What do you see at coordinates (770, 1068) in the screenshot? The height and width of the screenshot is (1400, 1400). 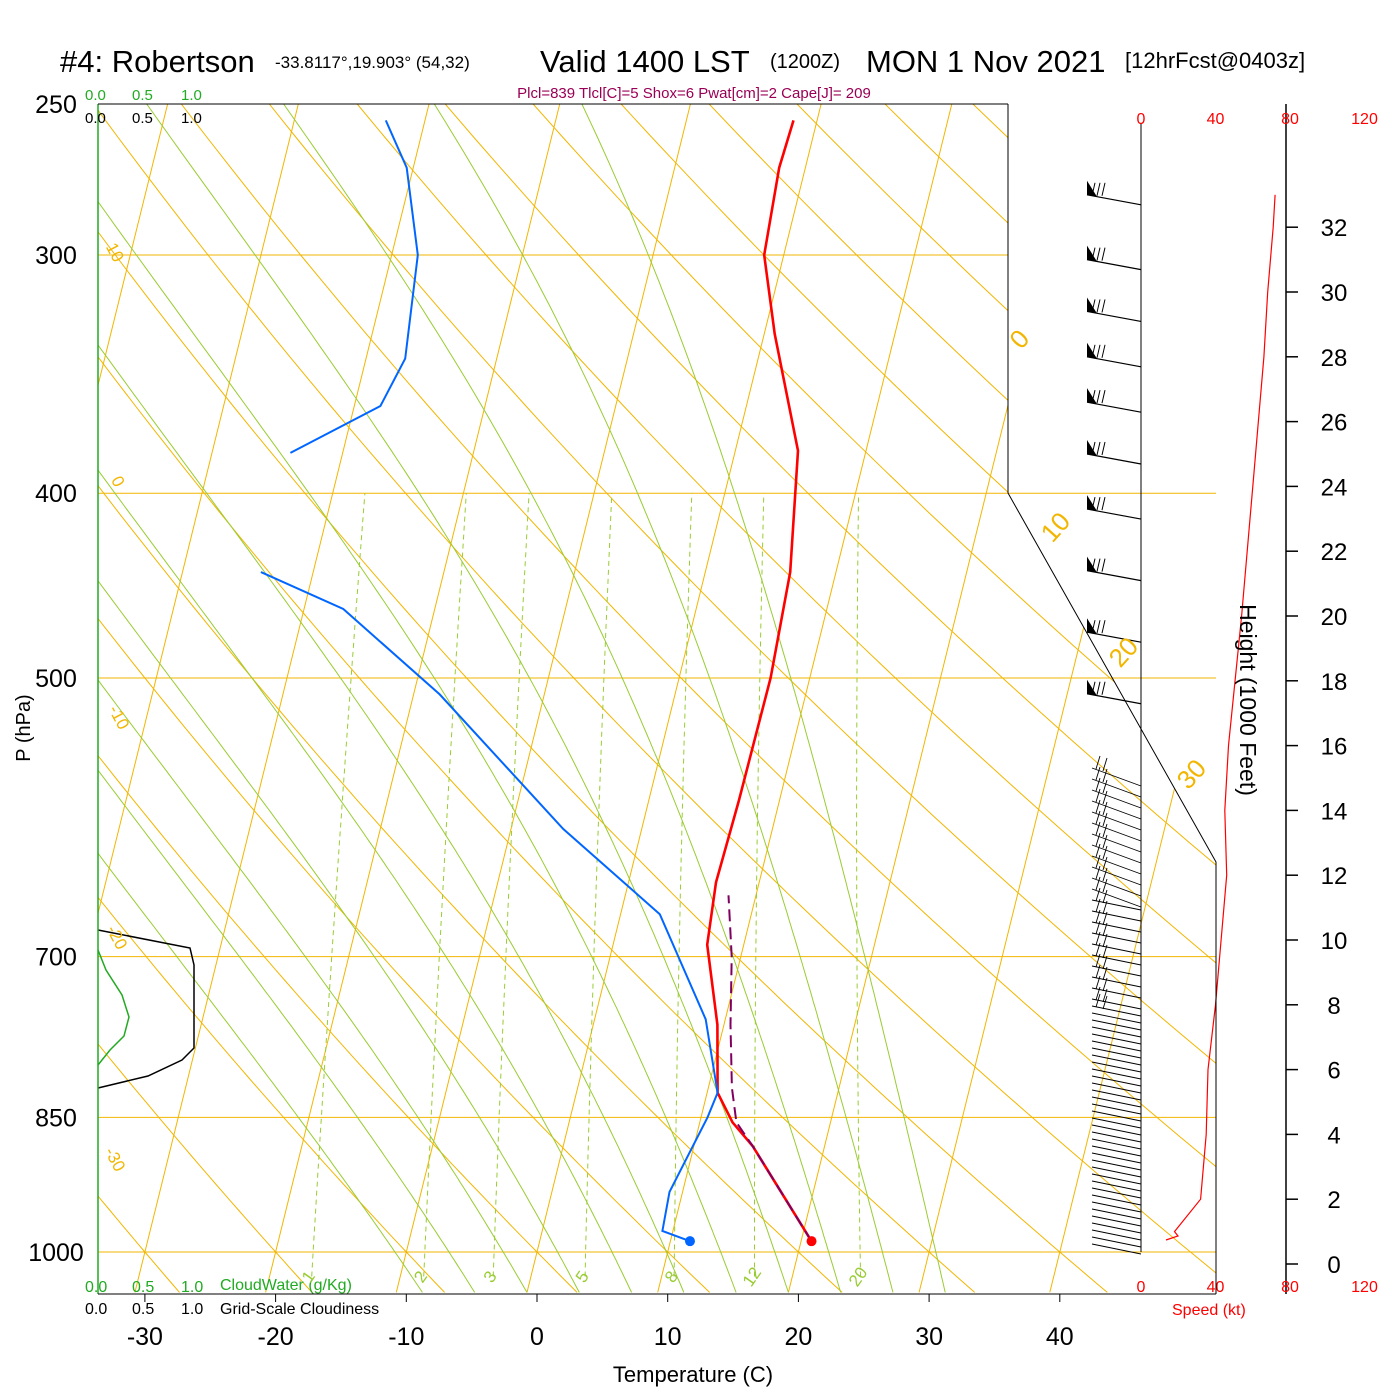 I see `series-parcel` at bounding box center [770, 1068].